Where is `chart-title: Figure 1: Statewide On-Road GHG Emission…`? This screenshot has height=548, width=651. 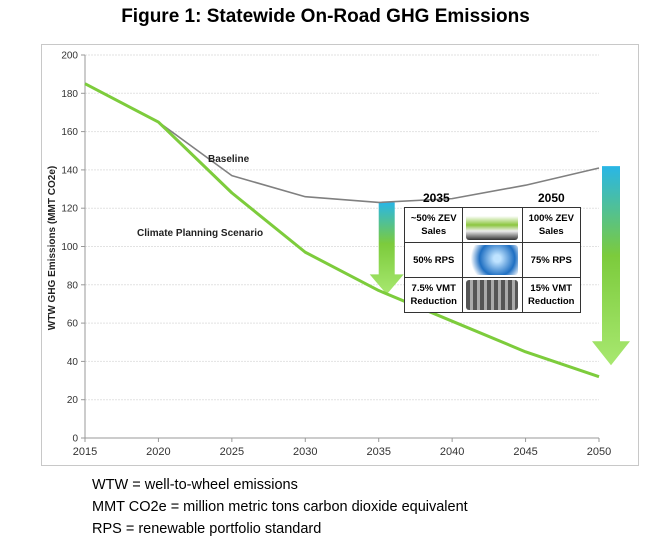 chart-title: Figure 1: Statewide On-Road GHG Emission… is located at coordinates (325, 16).